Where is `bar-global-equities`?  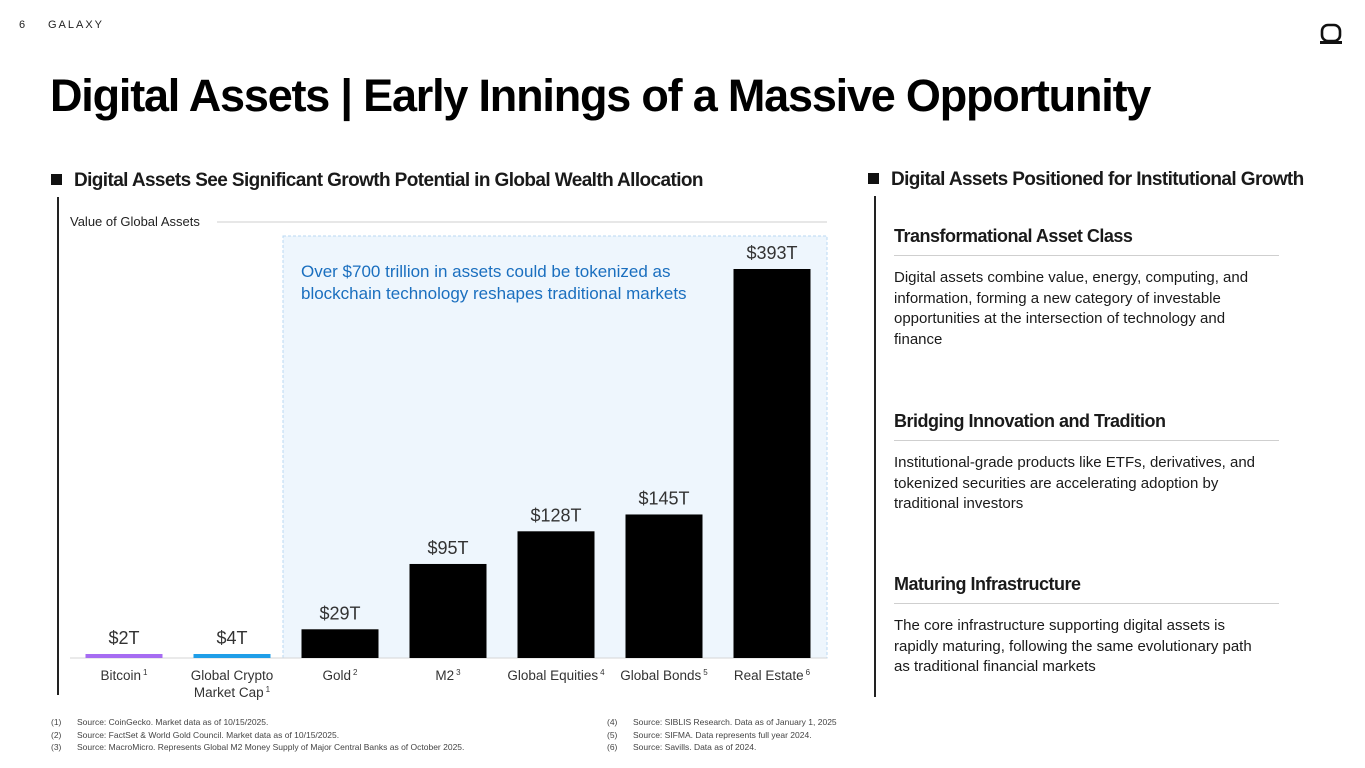
bar-global-equities is located at coordinates (556, 594).